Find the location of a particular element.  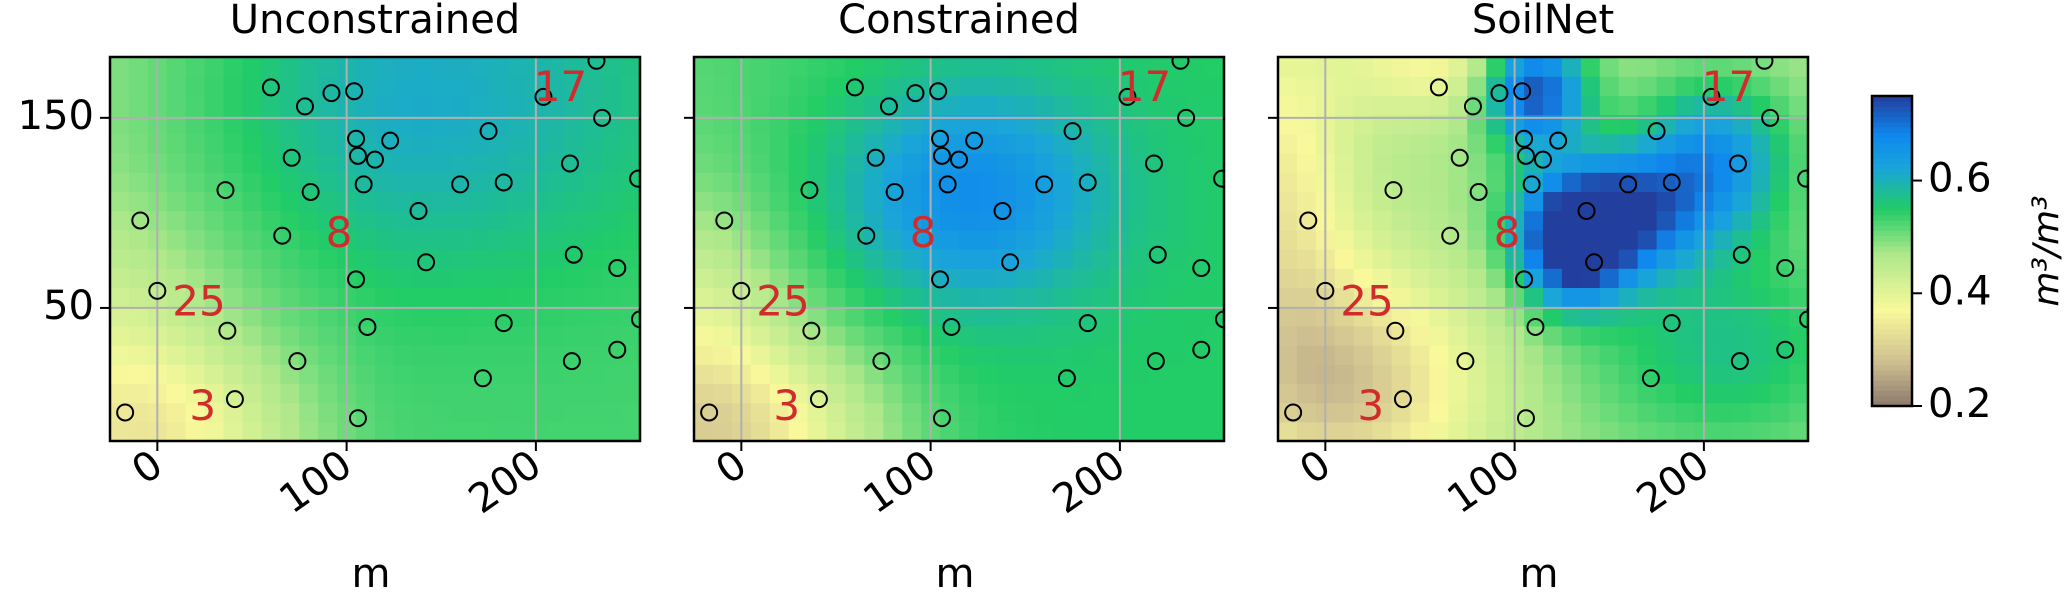

x-axis-label: m is located at coordinates (1539, 573).